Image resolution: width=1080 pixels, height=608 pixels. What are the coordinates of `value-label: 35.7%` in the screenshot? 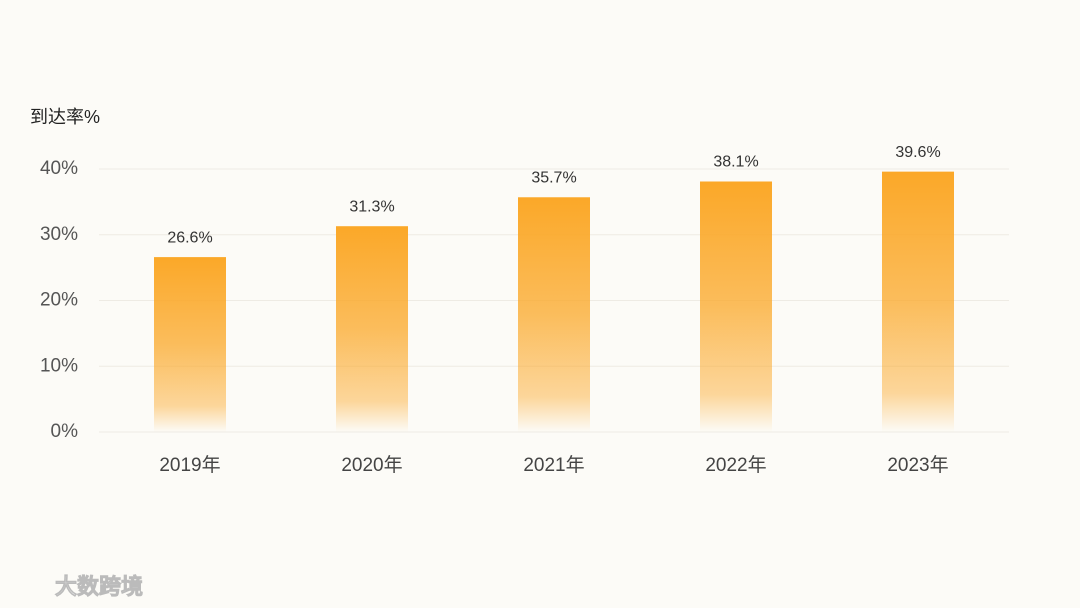 It's located at (553, 177).